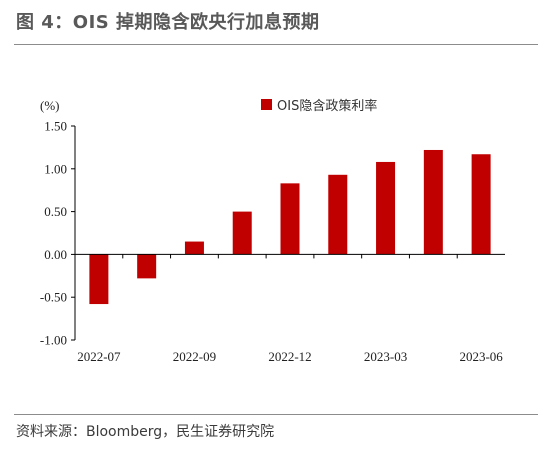 This screenshot has height=454, width=550. I want to click on y-unit-label: (%), so click(50, 105).